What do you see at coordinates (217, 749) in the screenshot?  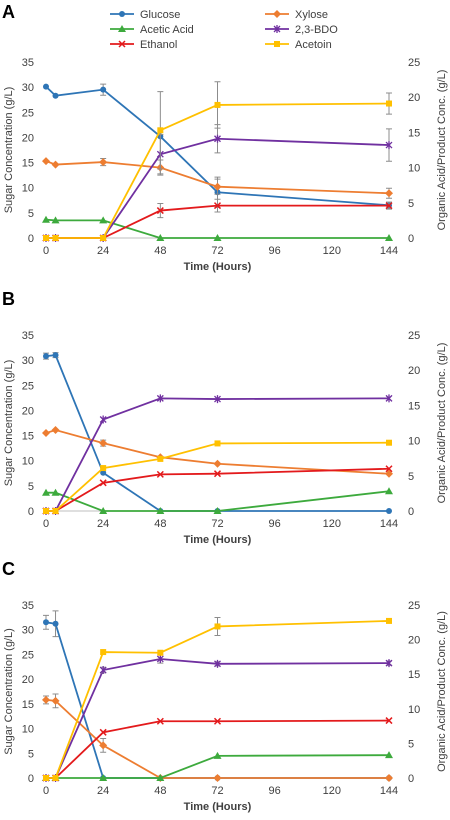 I see `series-ethanol` at bounding box center [217, 749].